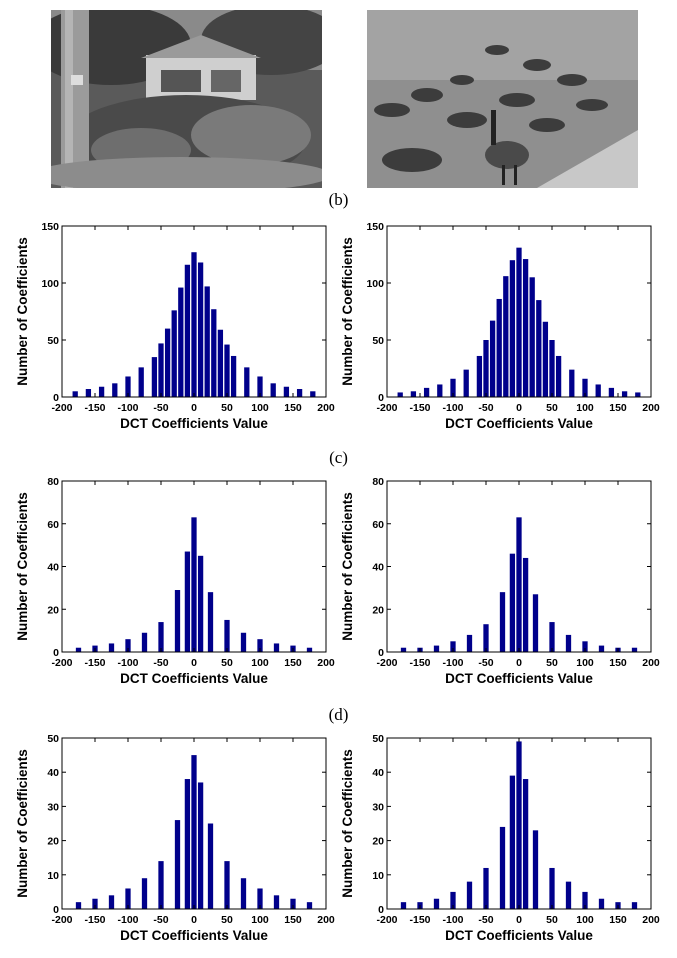 Image resolution: width=677 pixels, height=958 pixels. Describe the element at coordinates (378, 739) in the screenshot. I see `y-tick-label: 50` at that location.